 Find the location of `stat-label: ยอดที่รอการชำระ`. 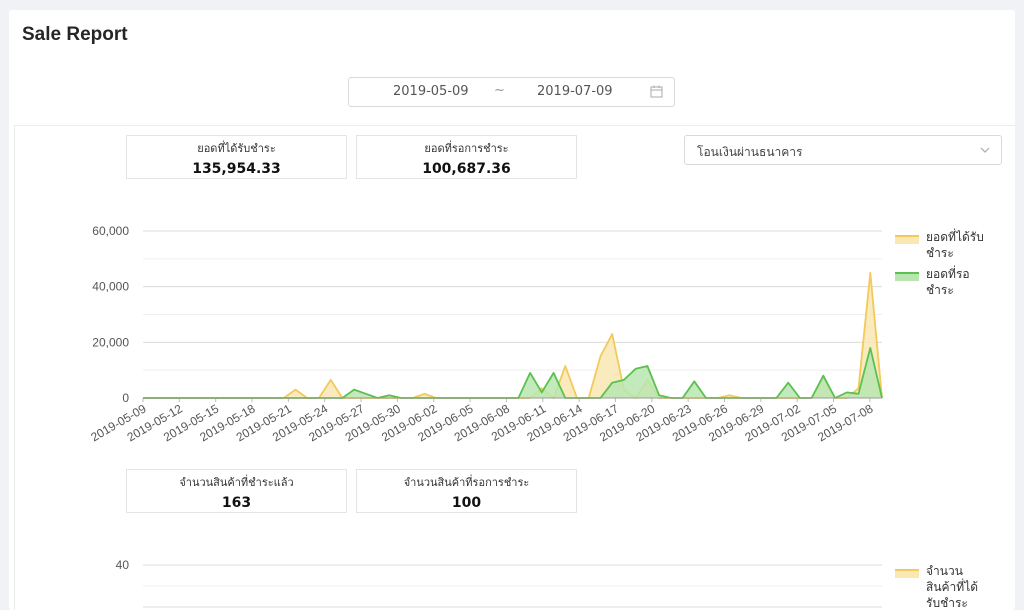

stat-label: ยอดที่รอการชำระ is located at coordinates (466, 149).